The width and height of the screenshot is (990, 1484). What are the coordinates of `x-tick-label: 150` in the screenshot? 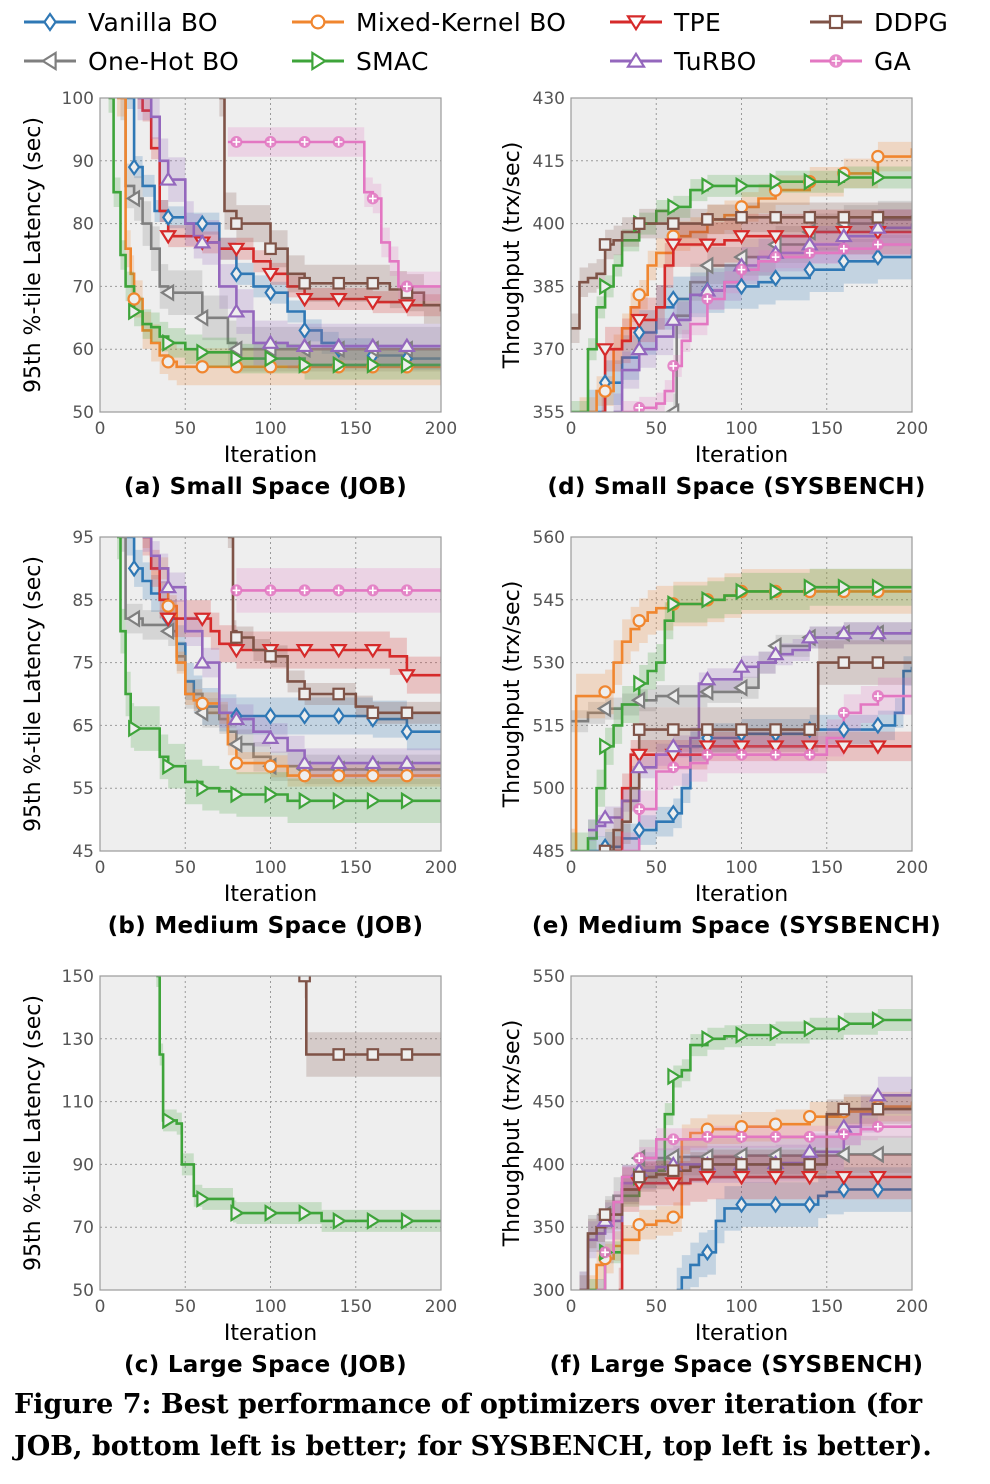 It's located at (827, 429).